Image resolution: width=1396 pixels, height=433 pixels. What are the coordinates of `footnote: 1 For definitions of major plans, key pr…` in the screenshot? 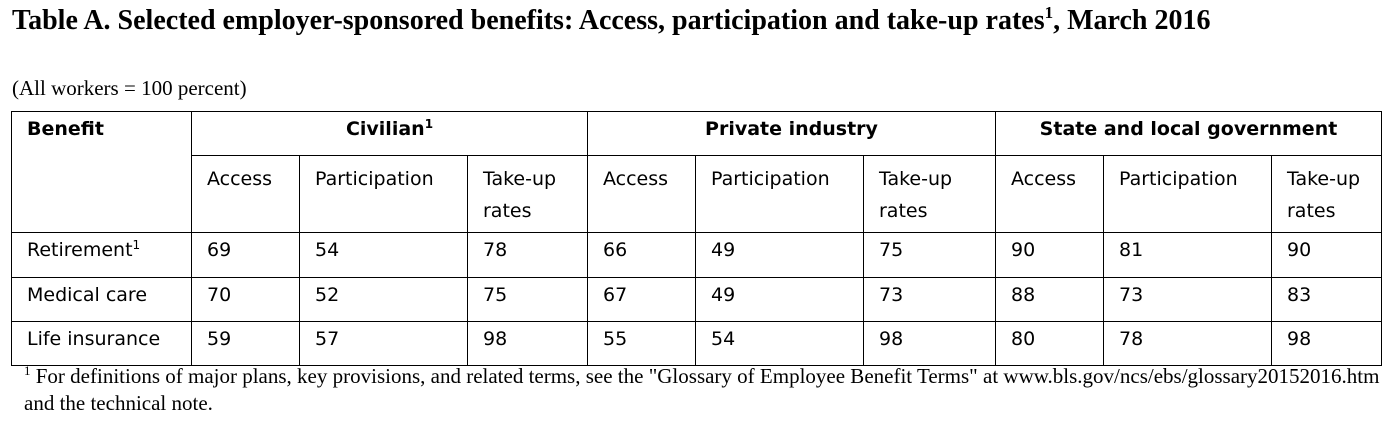 It's located at (704, 390).